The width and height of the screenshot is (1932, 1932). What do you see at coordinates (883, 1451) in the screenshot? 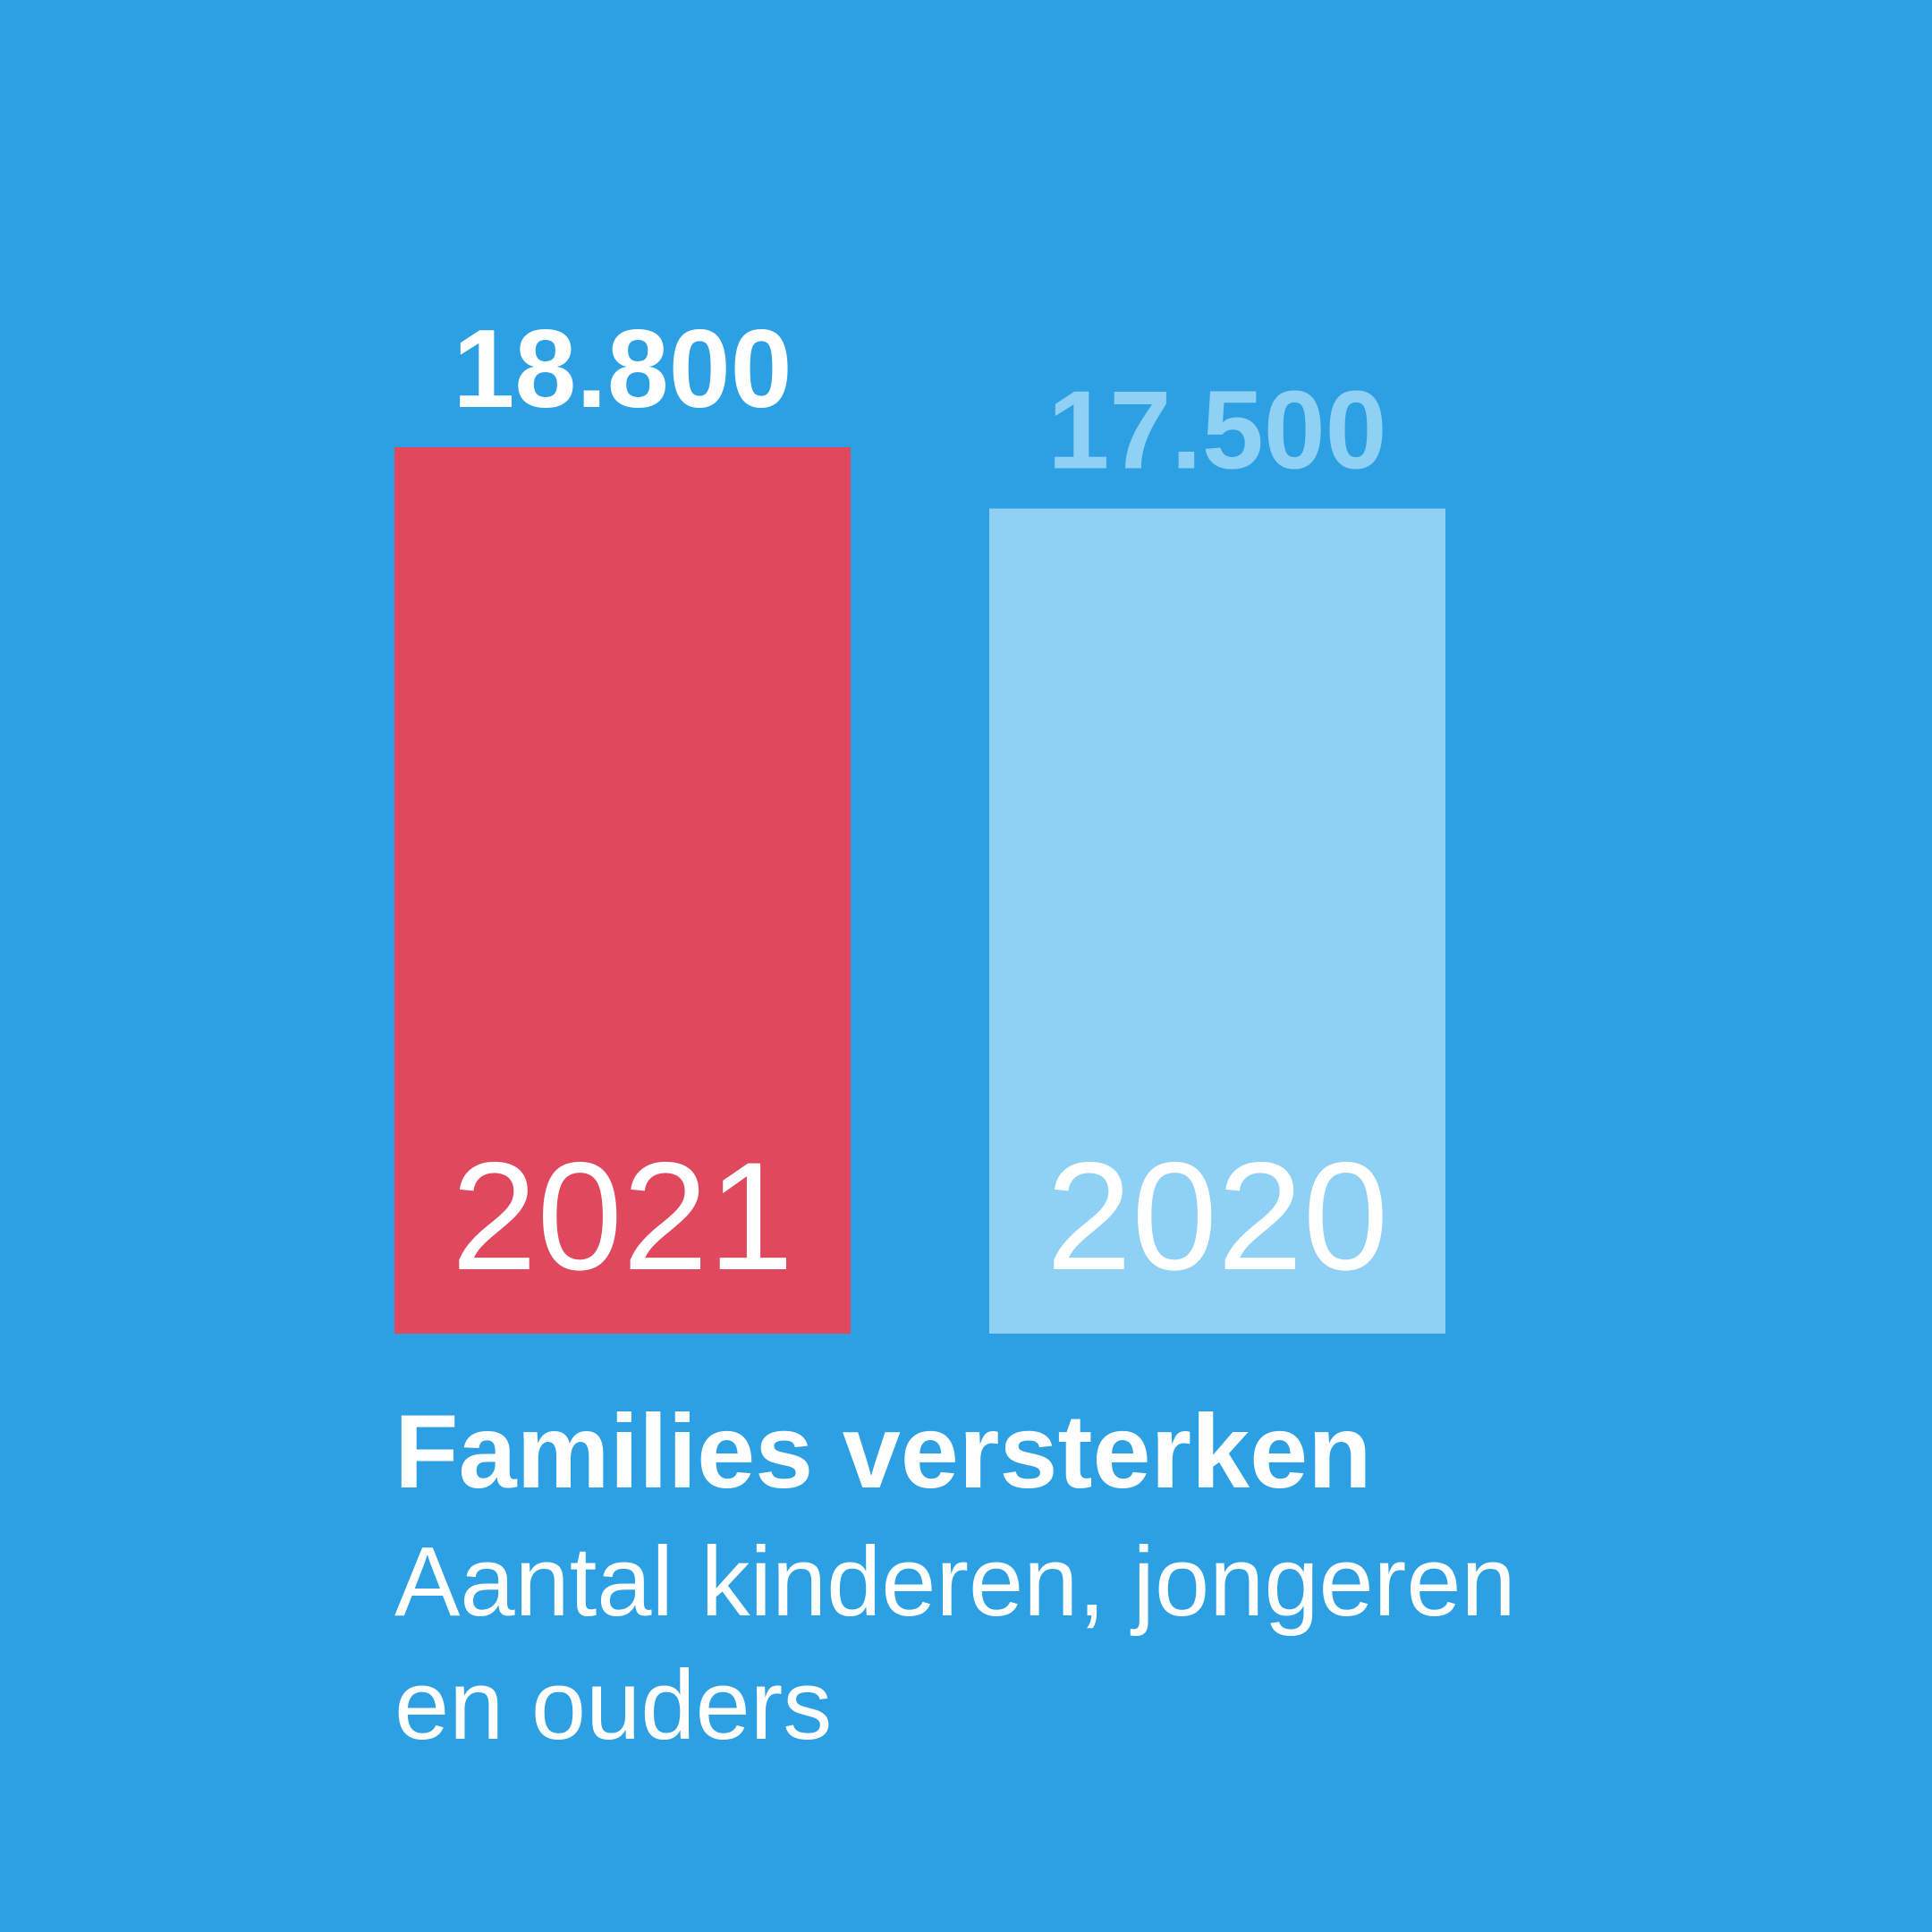
I see `chart-title: Families versterken` at bounding box center [883, 1451].